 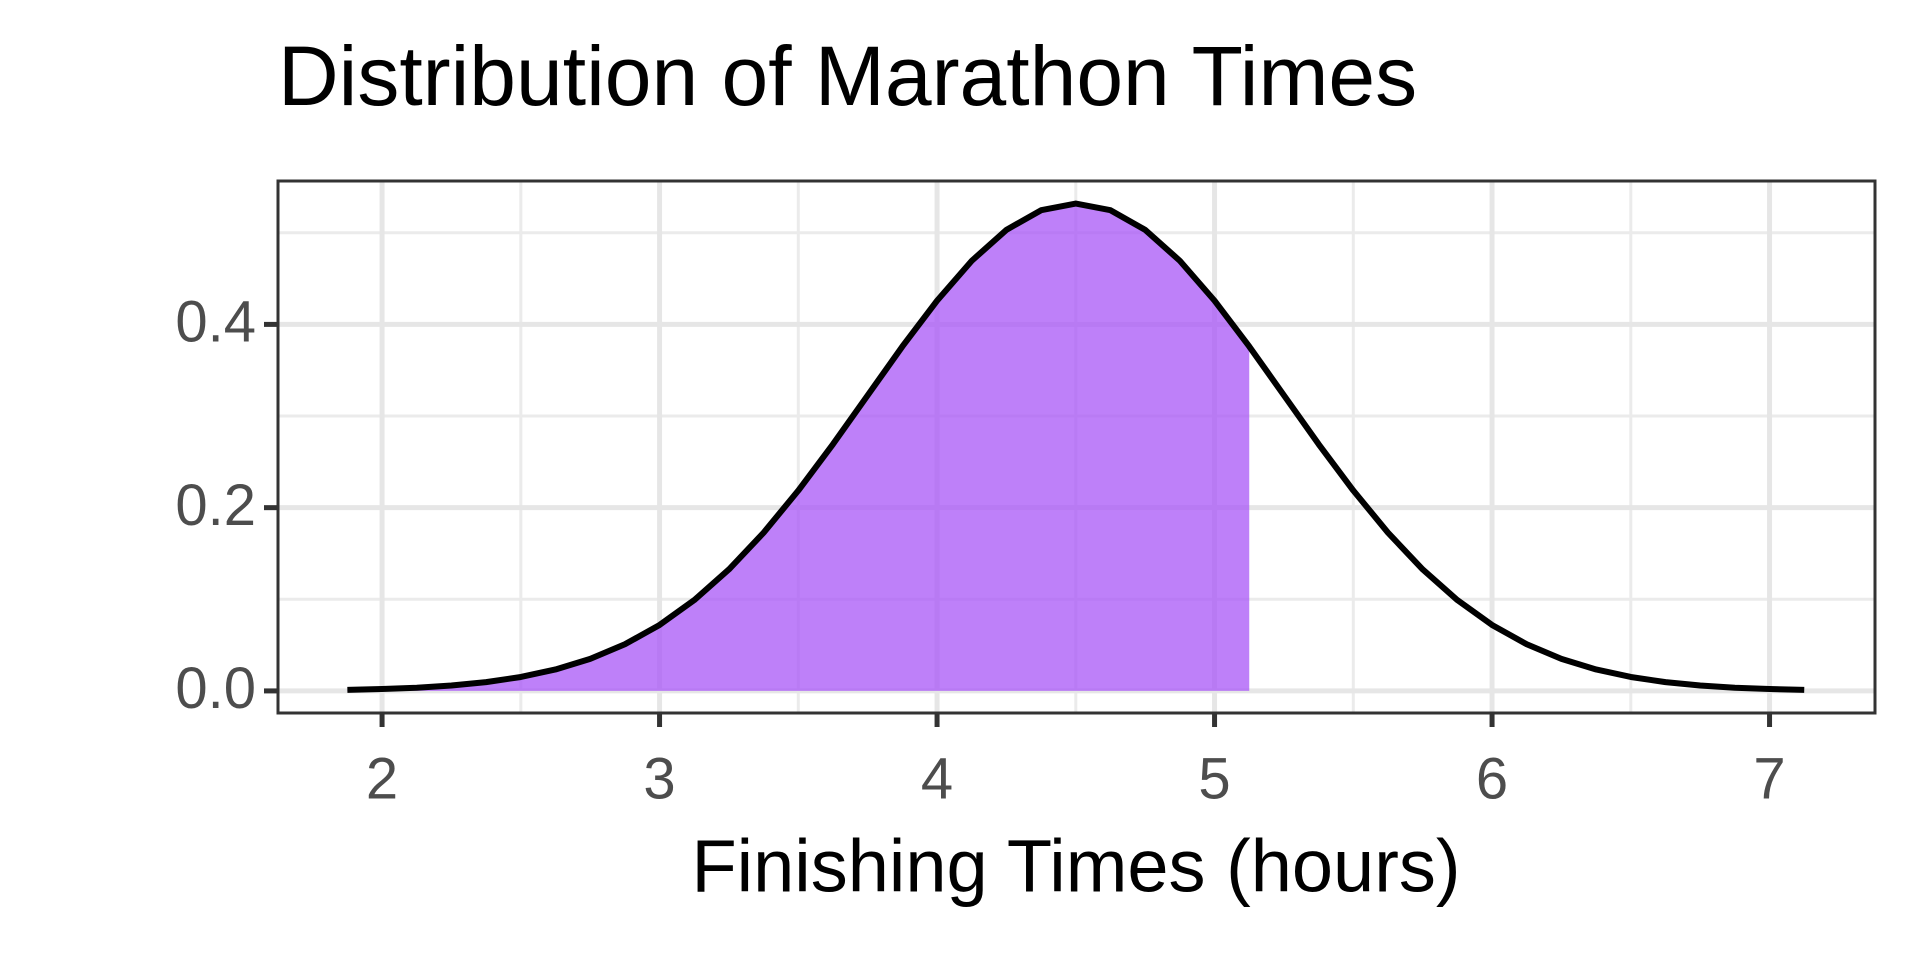 What do you see at coordinates (659, 778) in the screenshot?
I see `x-tick-label: 3` at bounding box center [659, 778].